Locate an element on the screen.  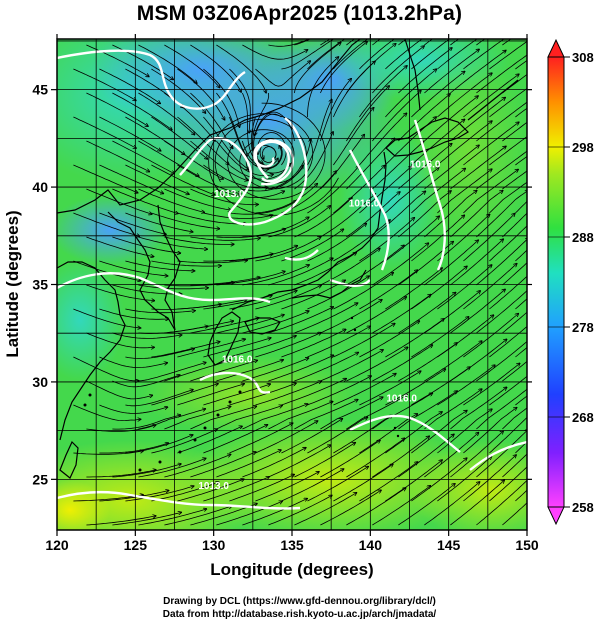
y-axis-title: Latitude (degrees) is located at coordinates (12, 283).